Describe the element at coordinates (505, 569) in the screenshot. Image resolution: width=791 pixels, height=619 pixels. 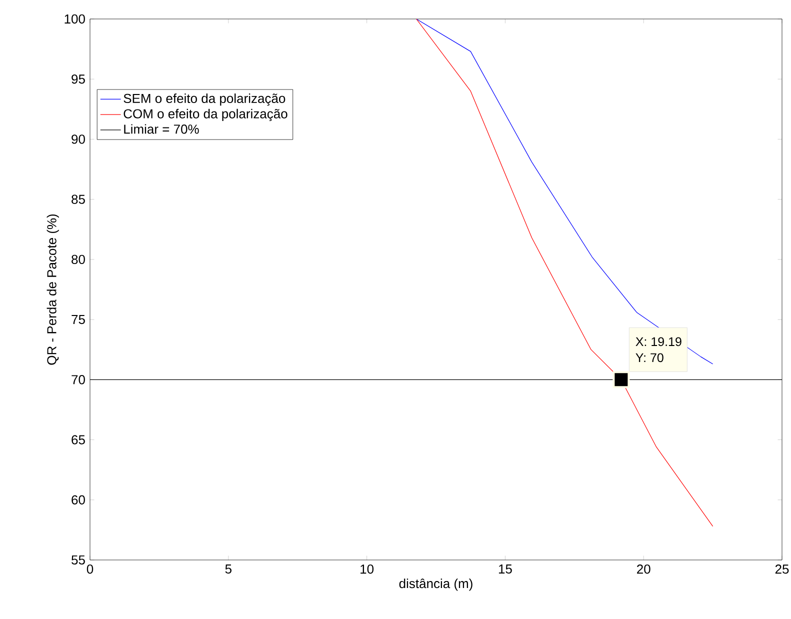
I see `x-tick-label: 15` at that location.